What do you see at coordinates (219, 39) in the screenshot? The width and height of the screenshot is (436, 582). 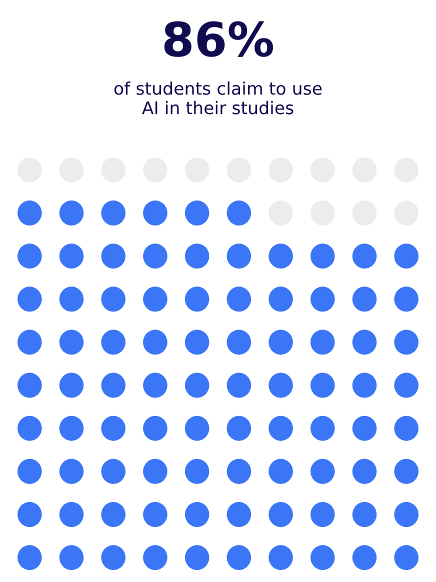 I see `data-label: 86%` at bounding box center [219, 39].